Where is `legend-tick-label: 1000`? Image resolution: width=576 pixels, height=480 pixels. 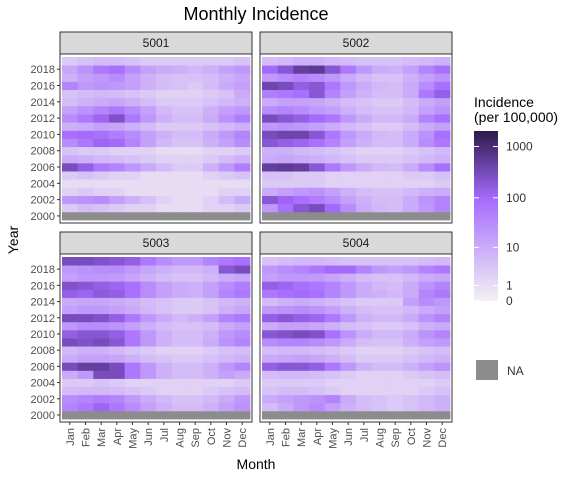
legend-tick-label: 1000 is located at coordinates (519, 146).